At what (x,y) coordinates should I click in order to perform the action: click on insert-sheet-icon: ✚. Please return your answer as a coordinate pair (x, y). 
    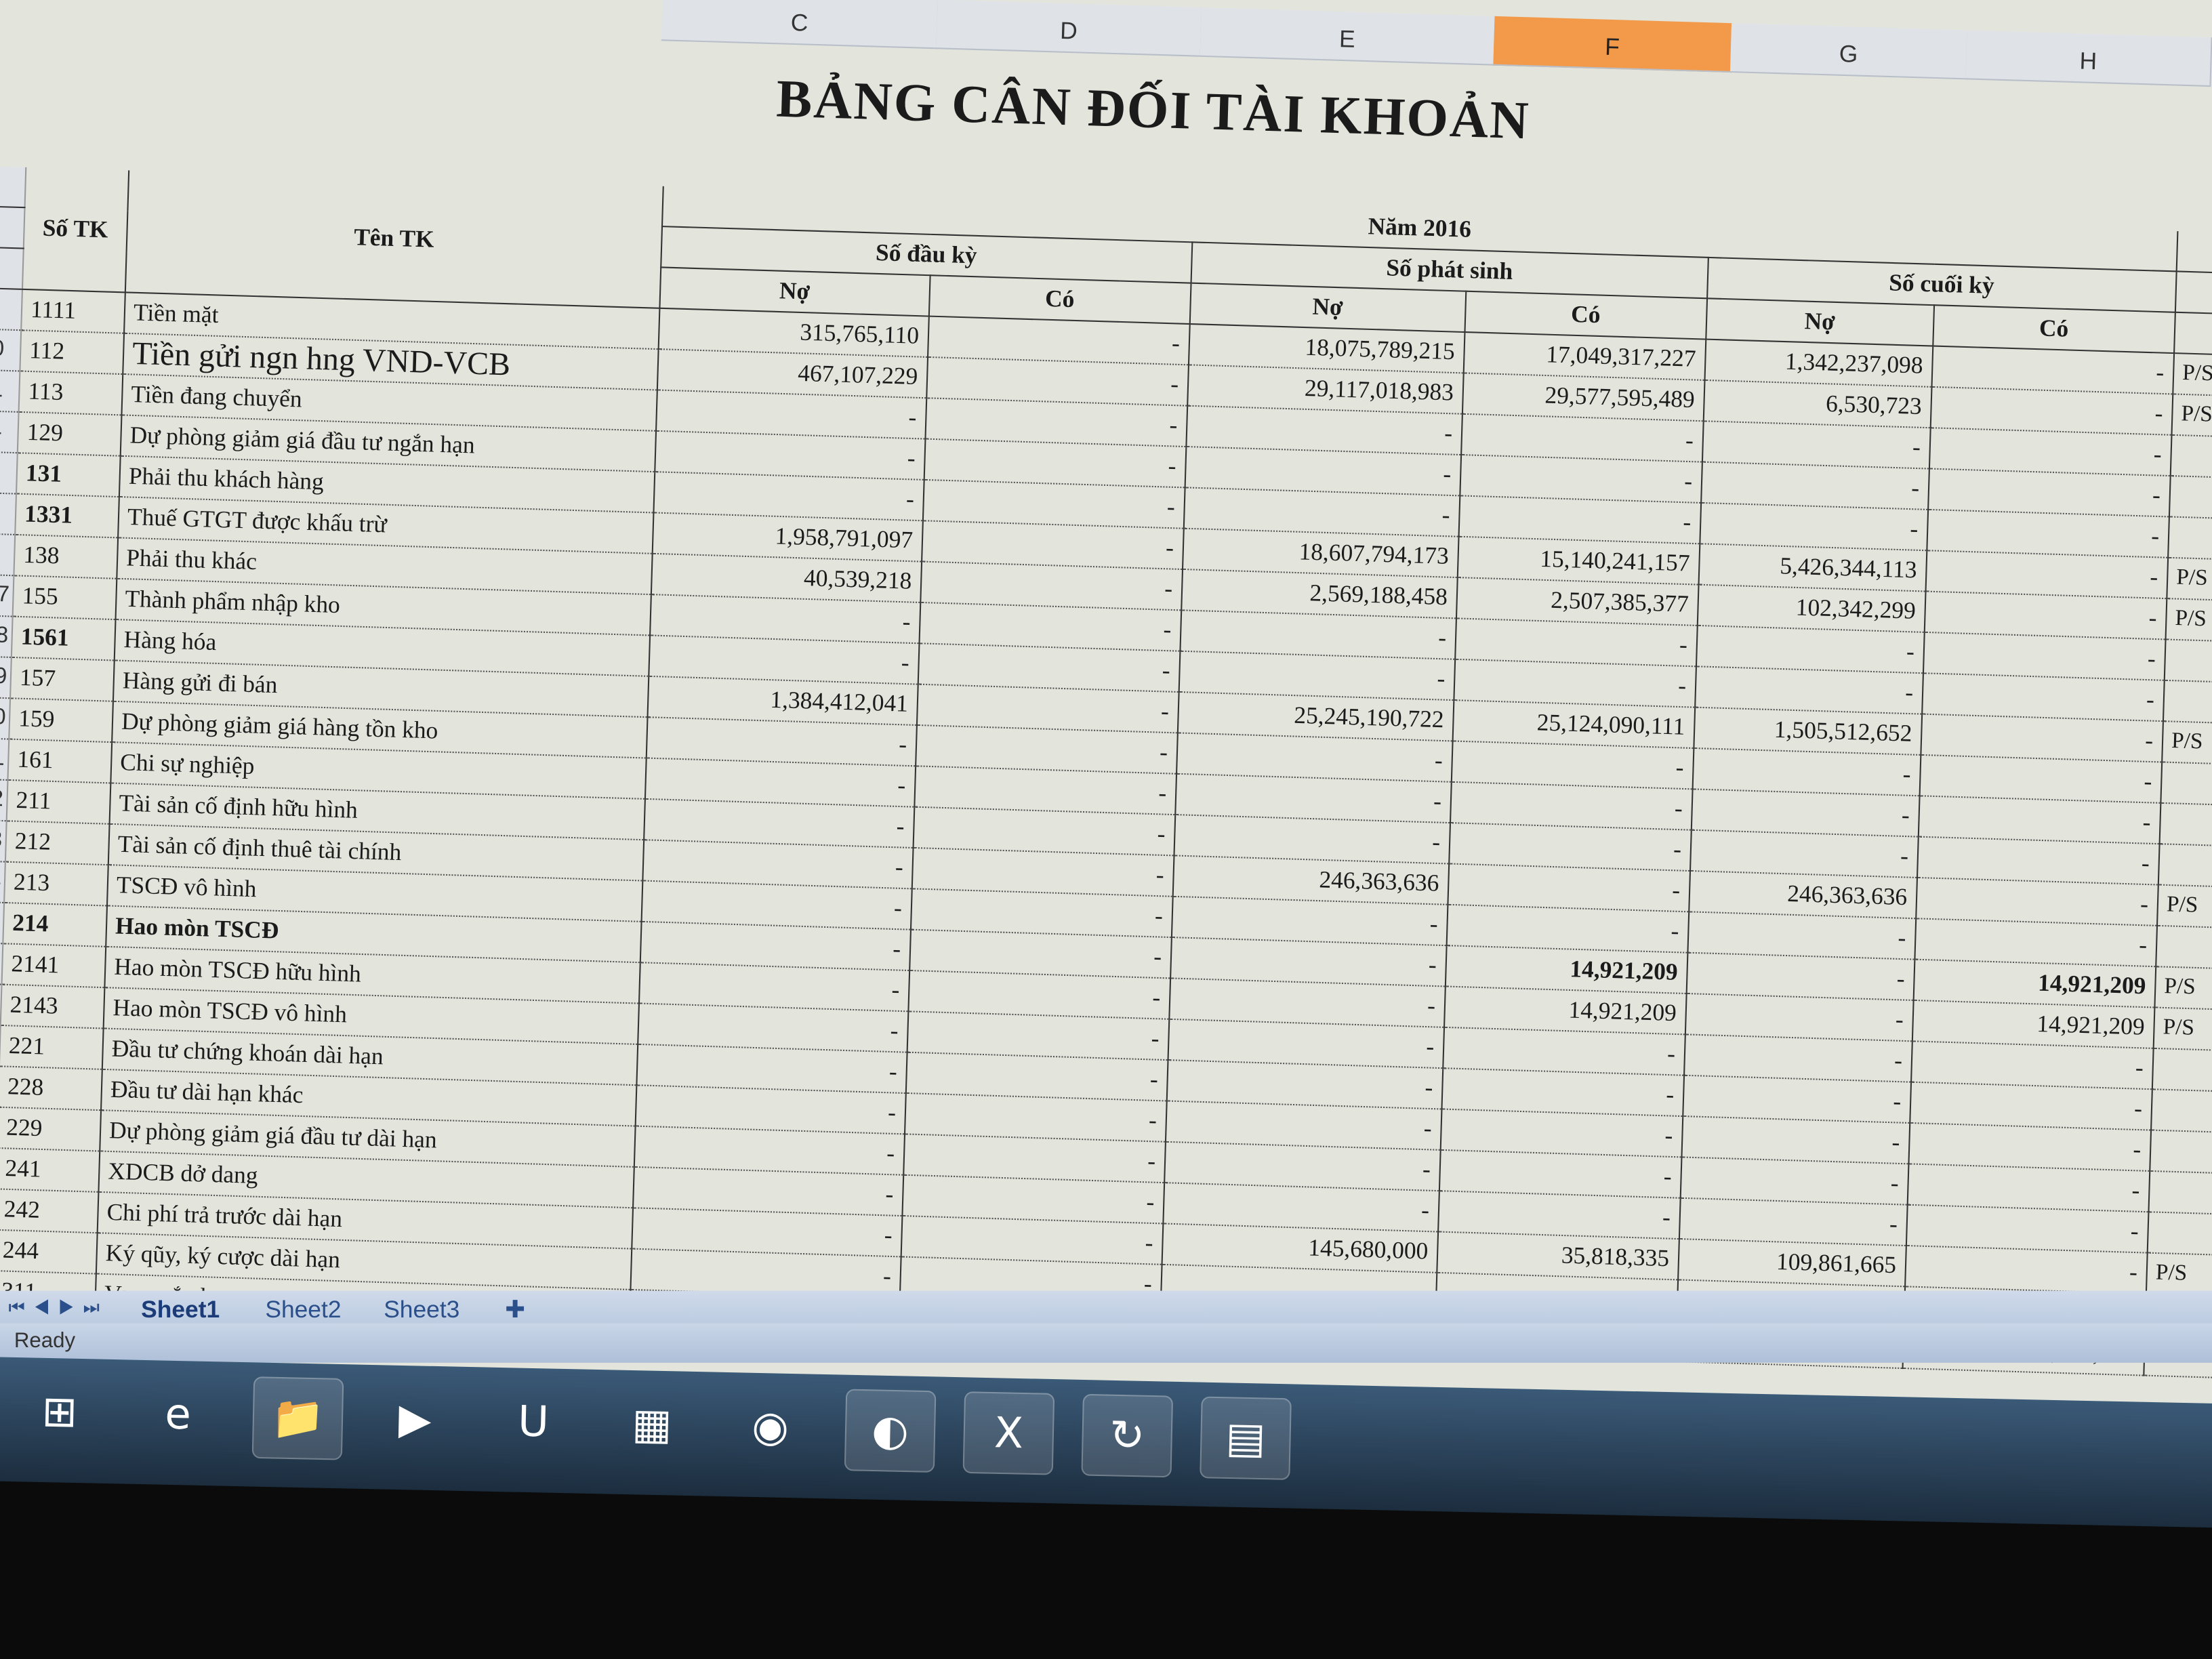
    Looking at the image, I should click on (515, 1310).